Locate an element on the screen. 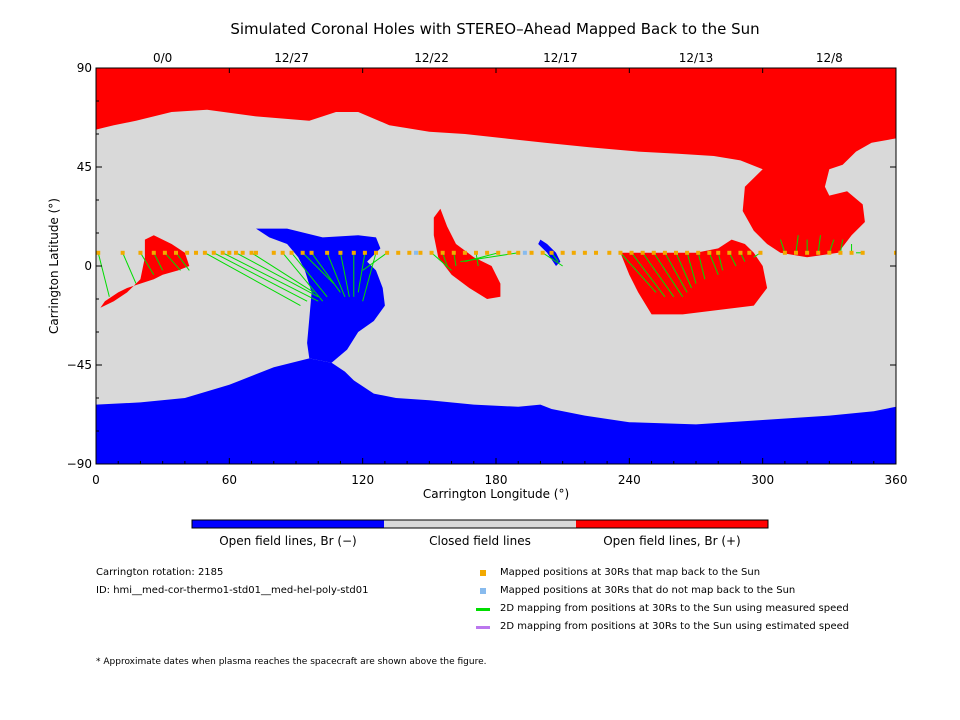  colorbar-label-negative: Open field lines, Br (−) is located at coordinates (288, 541).